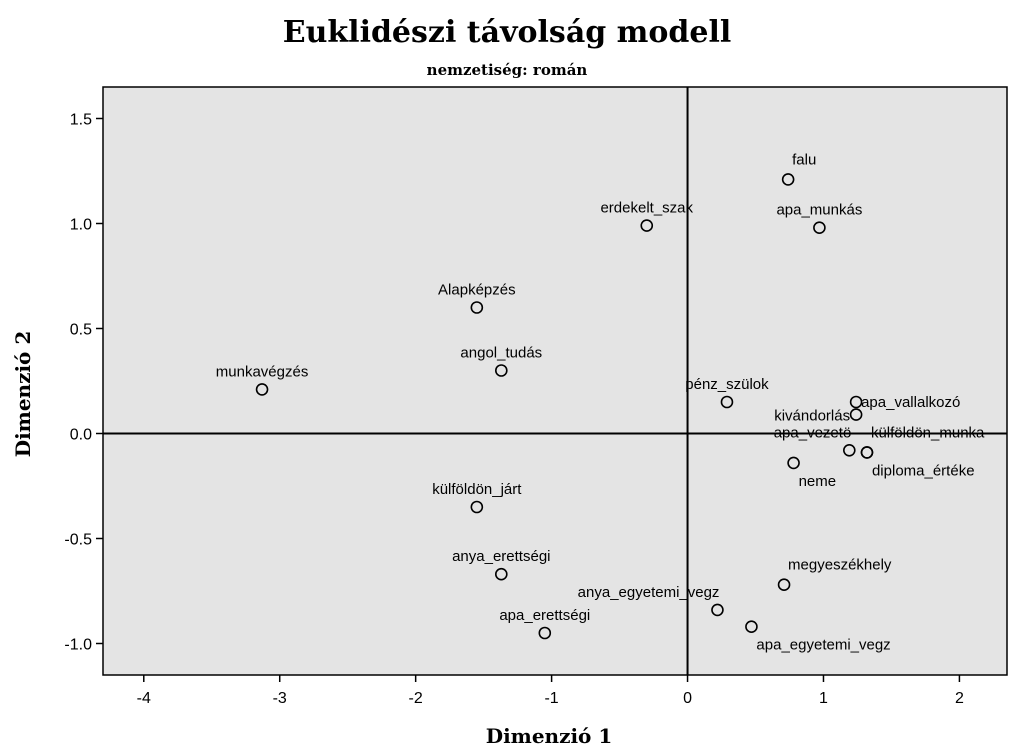 The width and height of the screenshot is (1024, 756). I want to click on data-point-label: anya_erettségi, so click(501, 556).